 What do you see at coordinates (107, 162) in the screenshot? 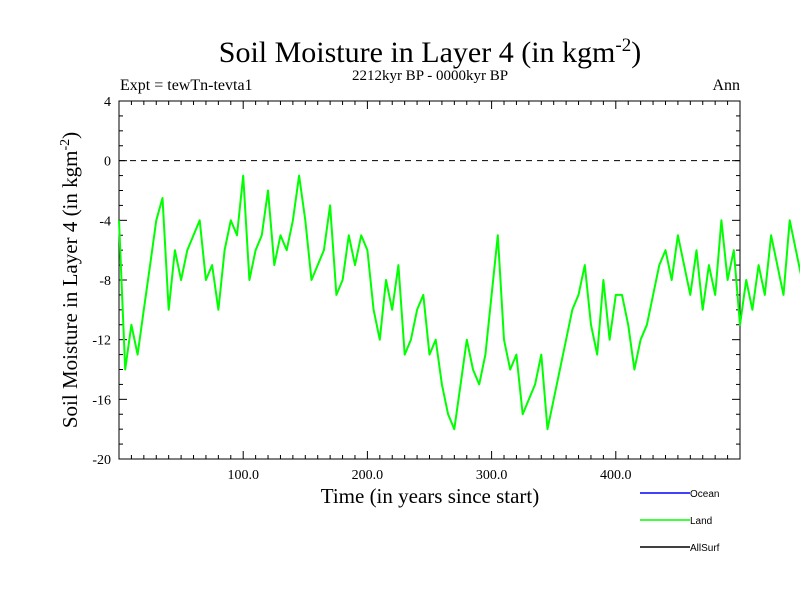
I see `y-tick-label: 0` at bounding box center [107, 162].